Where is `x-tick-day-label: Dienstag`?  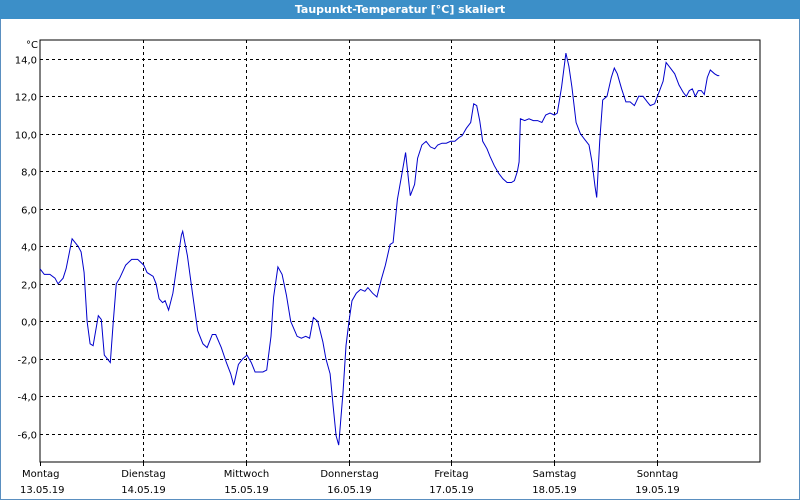
x-tick-day-label: Dienstag is located at coordinates (143, 474).